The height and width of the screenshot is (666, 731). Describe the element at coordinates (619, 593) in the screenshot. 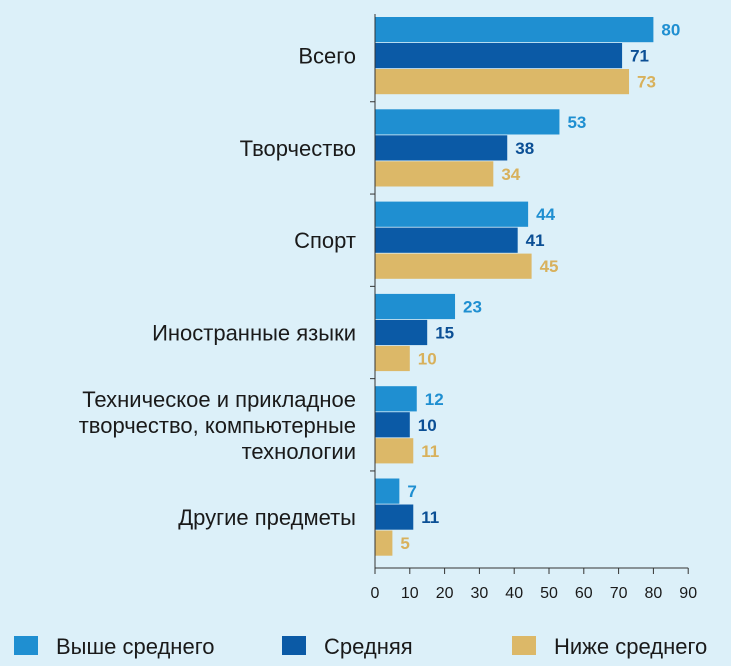

I see `x-tick-label-70: 70` at that location.